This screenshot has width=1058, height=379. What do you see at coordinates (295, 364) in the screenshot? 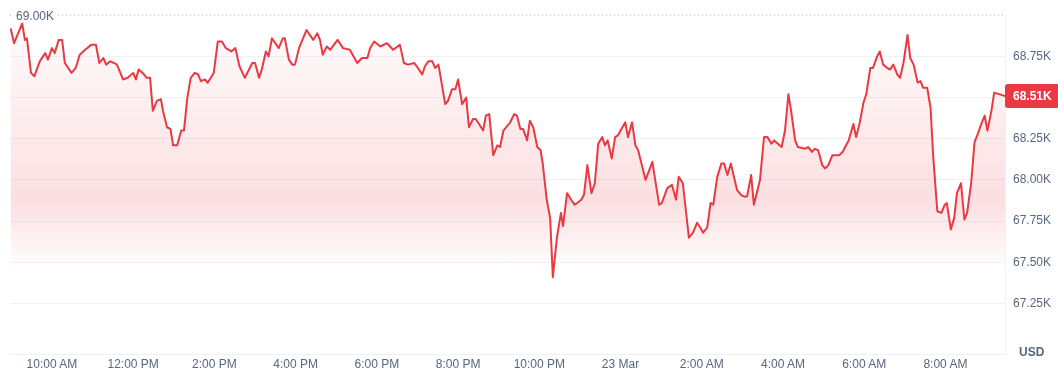
I see `x-tick-label: 4:00 PM` at bounding box center [295, 364].